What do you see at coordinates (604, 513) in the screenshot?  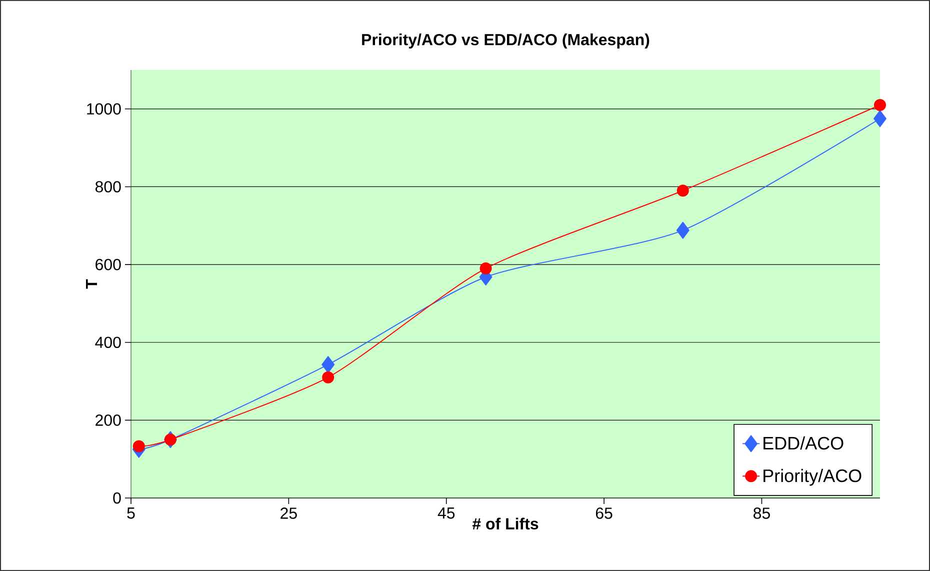 I see `x-tick-label: 65` at bounding box center [604, 513].